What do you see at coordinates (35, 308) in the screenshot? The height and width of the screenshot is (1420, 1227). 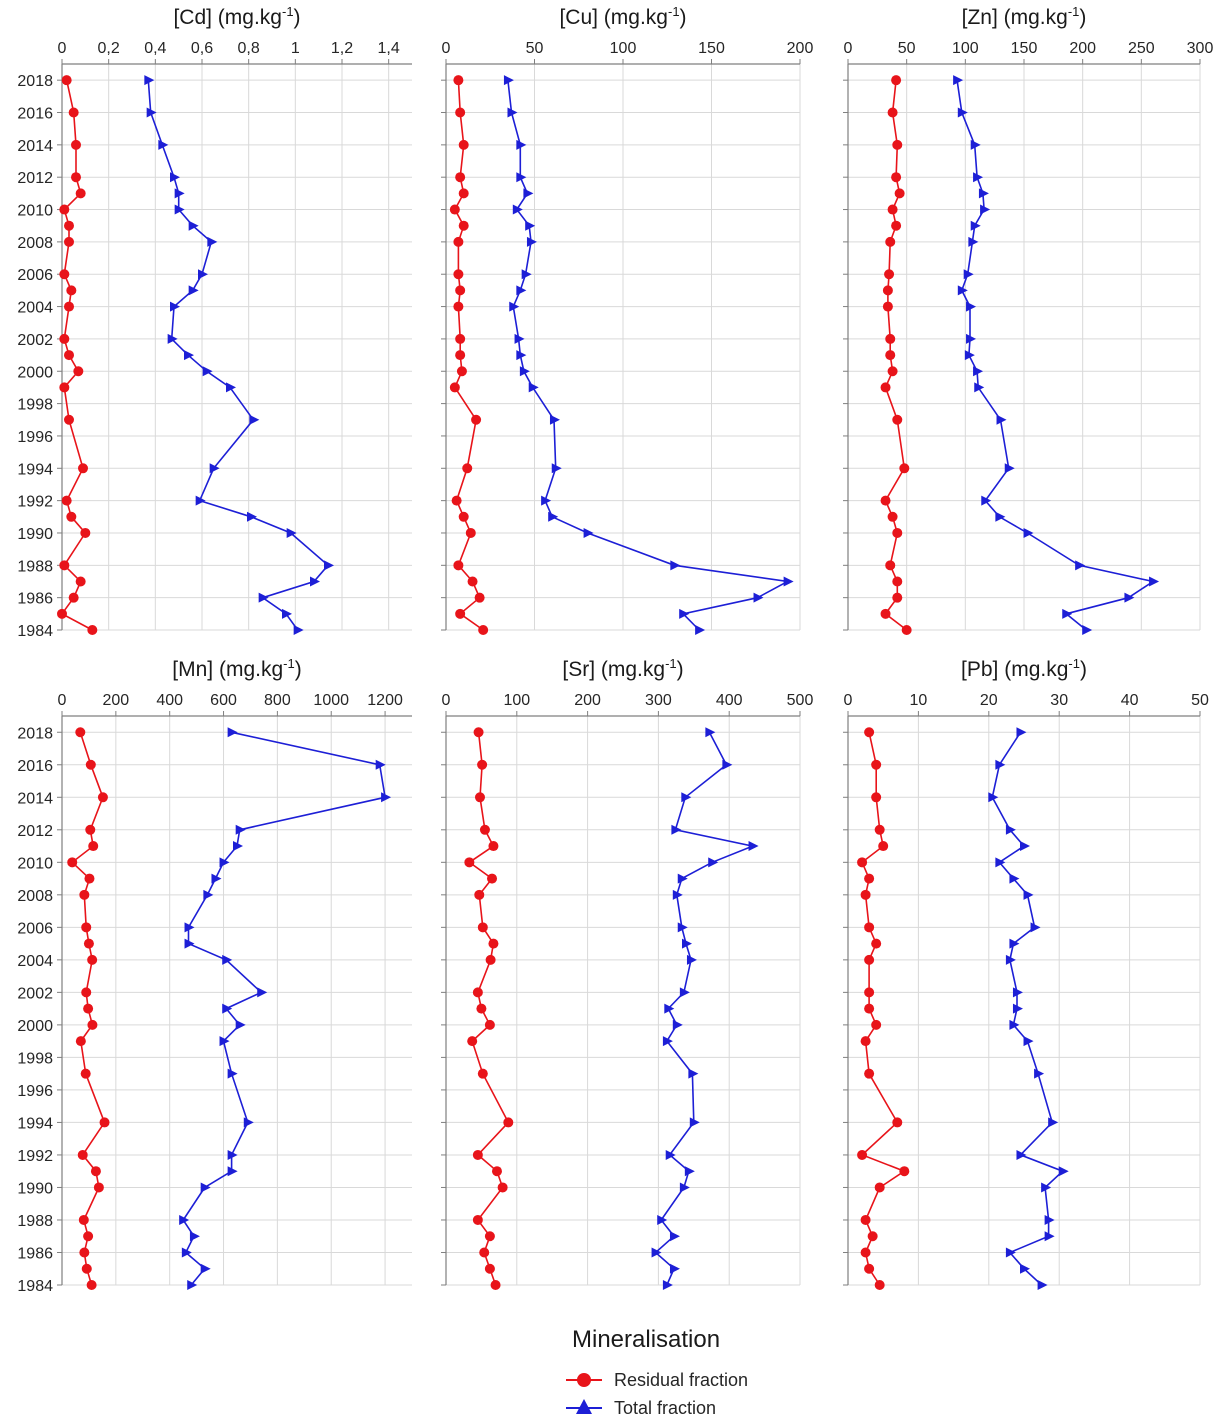 I see `y-tick-label: 2004` at bounding box center [35, 308].